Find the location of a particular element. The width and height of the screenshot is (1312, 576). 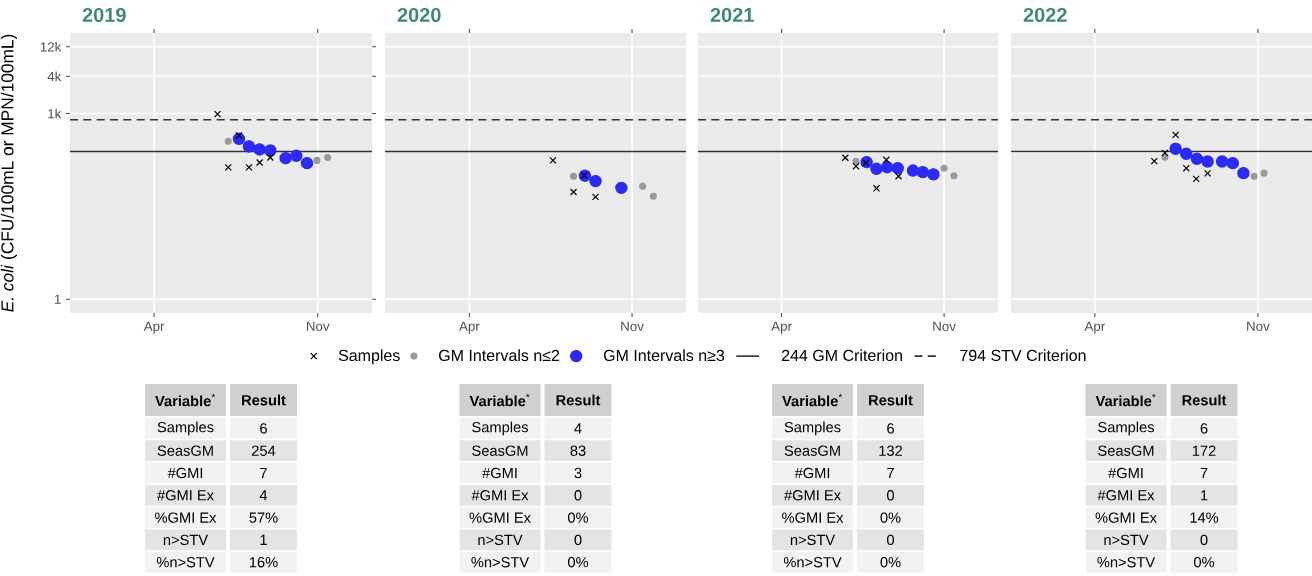

y-axis-title: E. coli (CFU/100mL or MPN/100mL) is located at coordinates (8, 173).